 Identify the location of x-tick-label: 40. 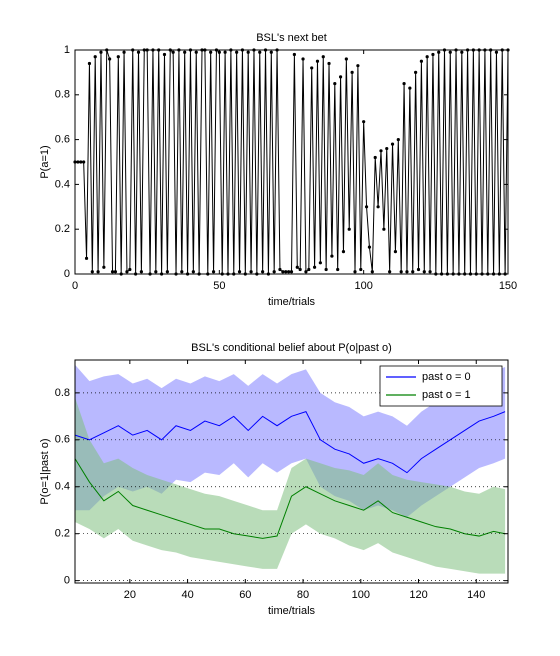
(187, 595).